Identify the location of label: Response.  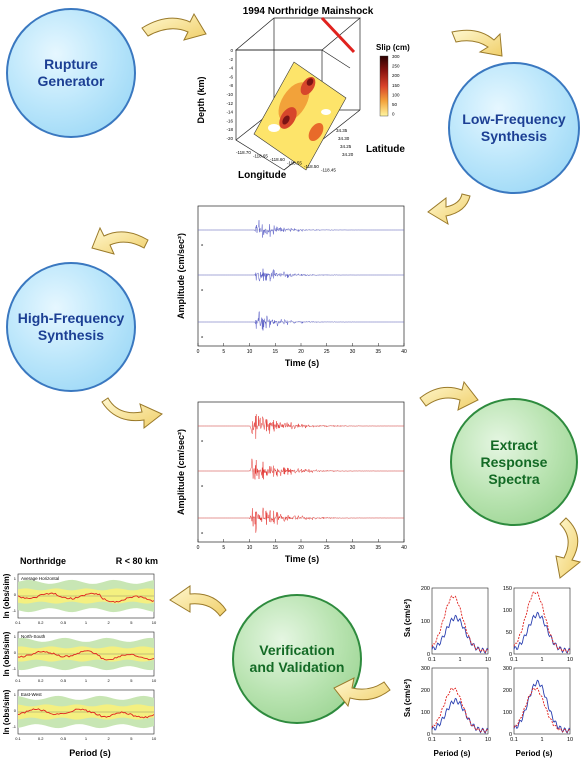
(514, 461).